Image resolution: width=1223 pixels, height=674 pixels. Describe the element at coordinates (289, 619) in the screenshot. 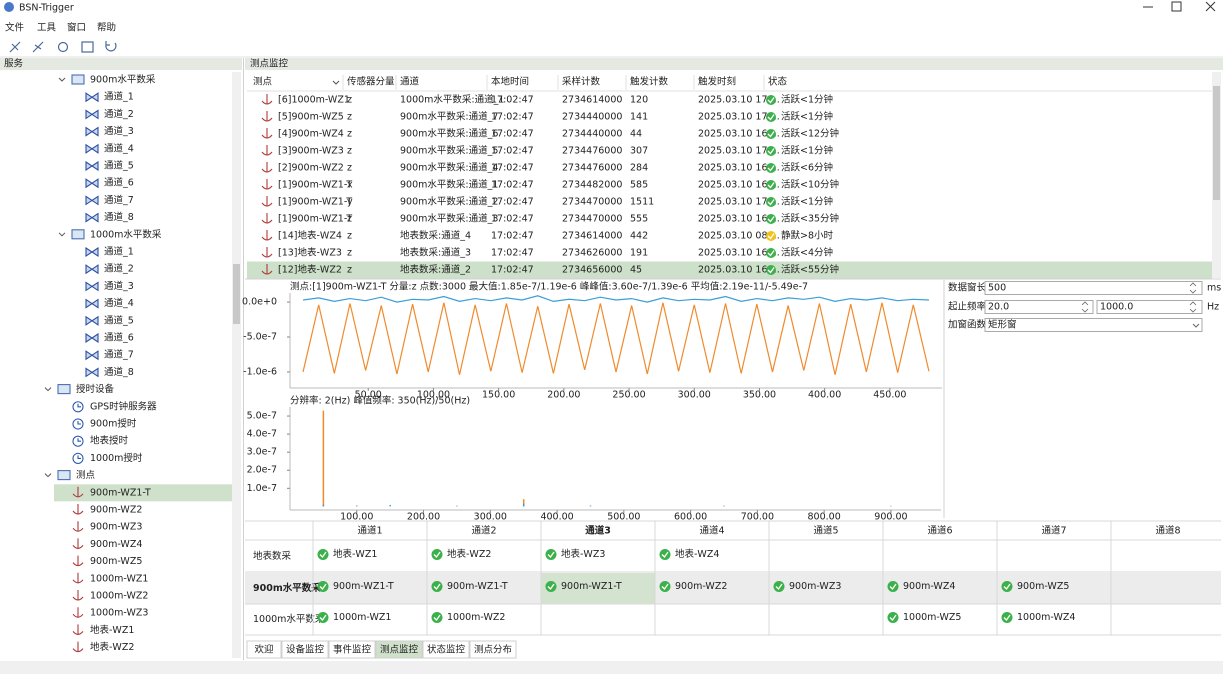

I see `grid-row-label: 1000m水平数采` at that location.